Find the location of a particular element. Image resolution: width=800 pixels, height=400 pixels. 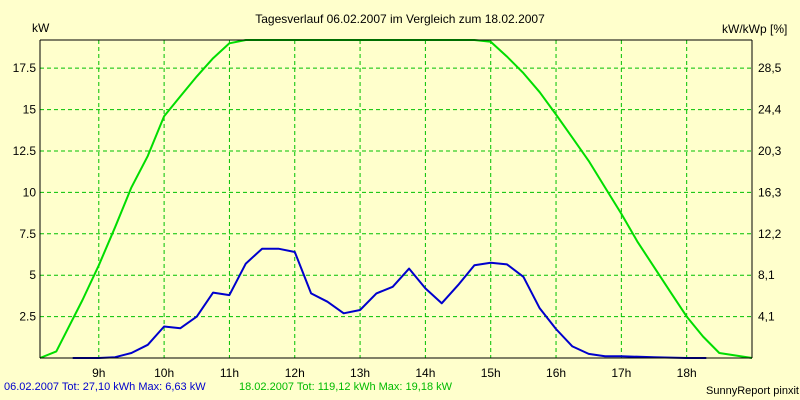

y-tick-label-left: 17.5 is located at coordinates (25, 68).